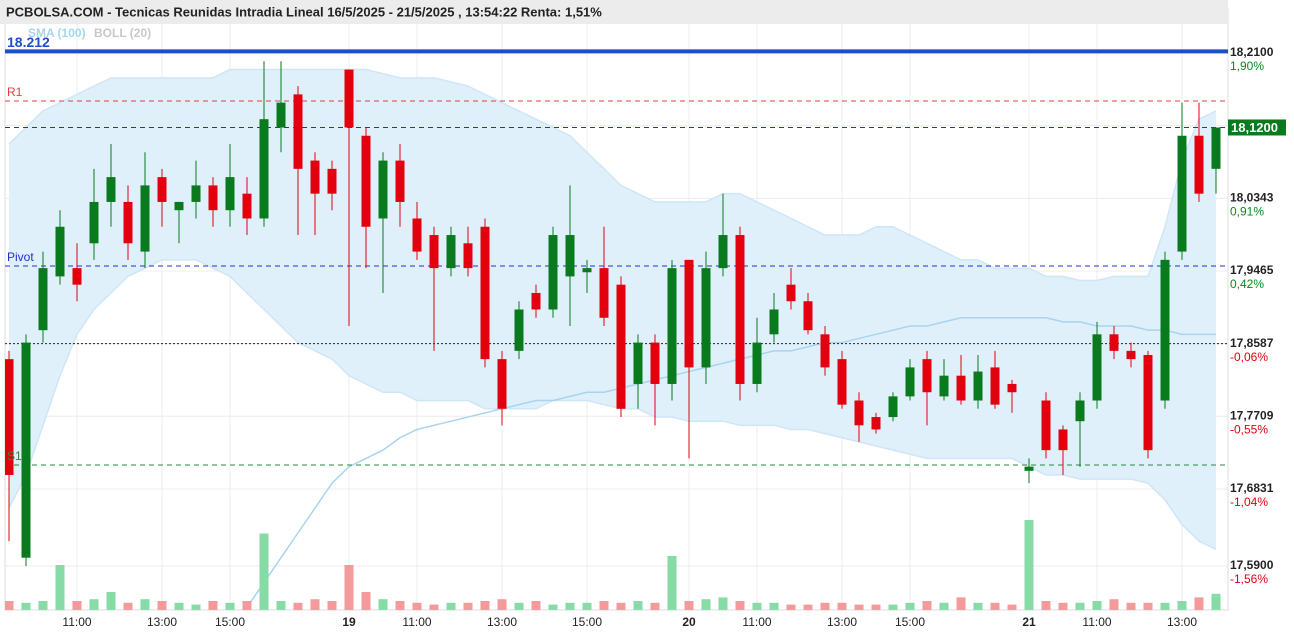 This screenshot has height=643, width=1294. What do you see at coordinates (1249, 357) in the screenshot?
I see `percent-label: -0,06%` at bounding box center [1249, 357].